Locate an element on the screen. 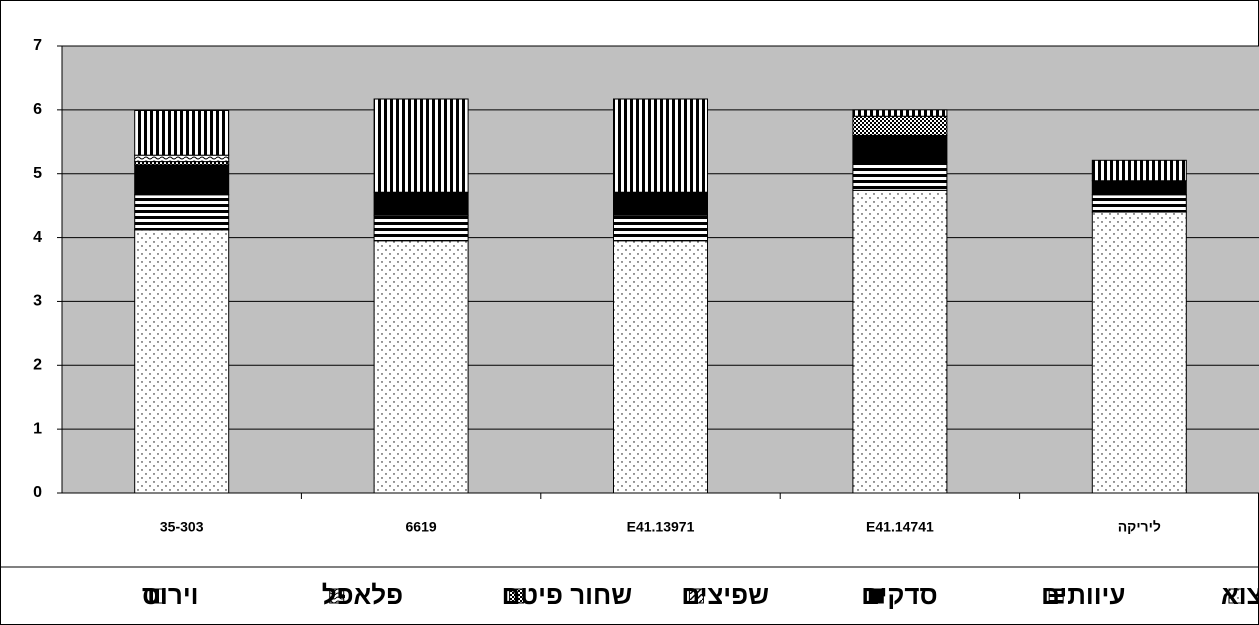 Image resolution: width=1259 pixels, height=625 pixels. x-tick-label: E41.14741 is located at coordinates (900, 527).